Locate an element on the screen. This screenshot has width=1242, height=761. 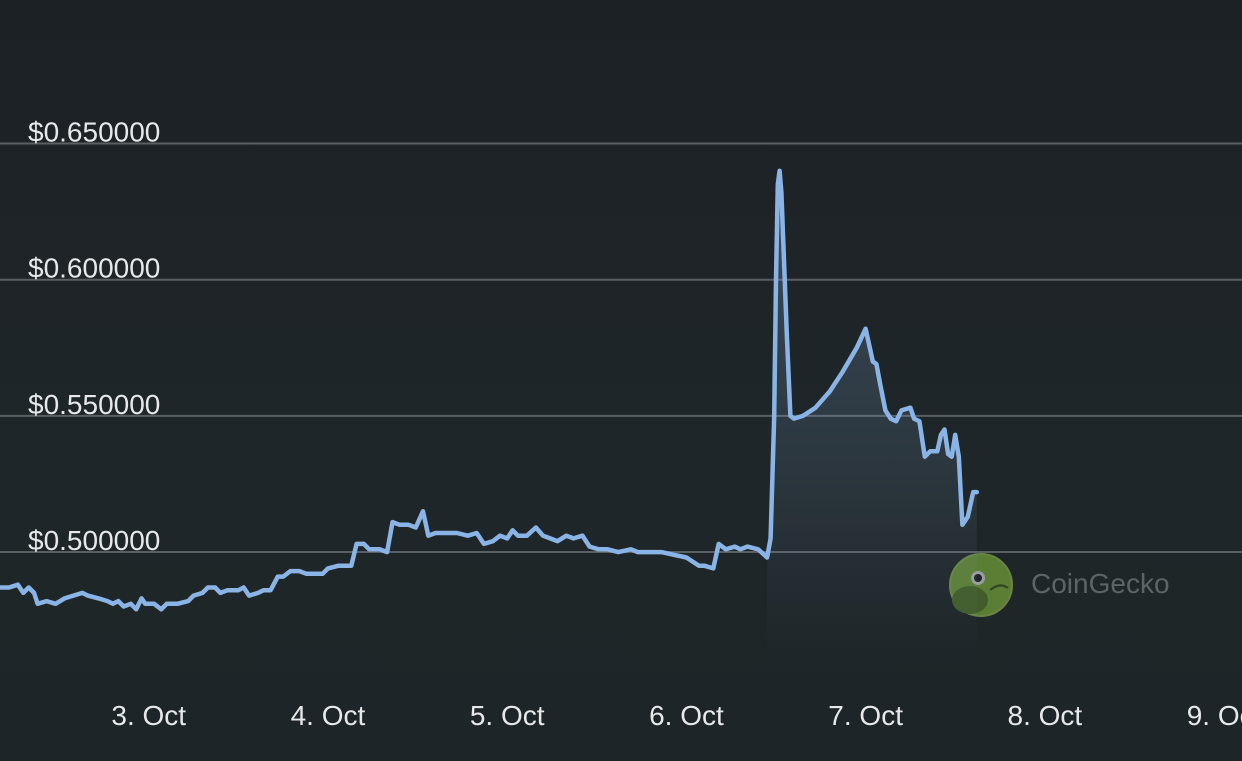
y-tick-label: $0.550000 is located at coordinates (94, 404).